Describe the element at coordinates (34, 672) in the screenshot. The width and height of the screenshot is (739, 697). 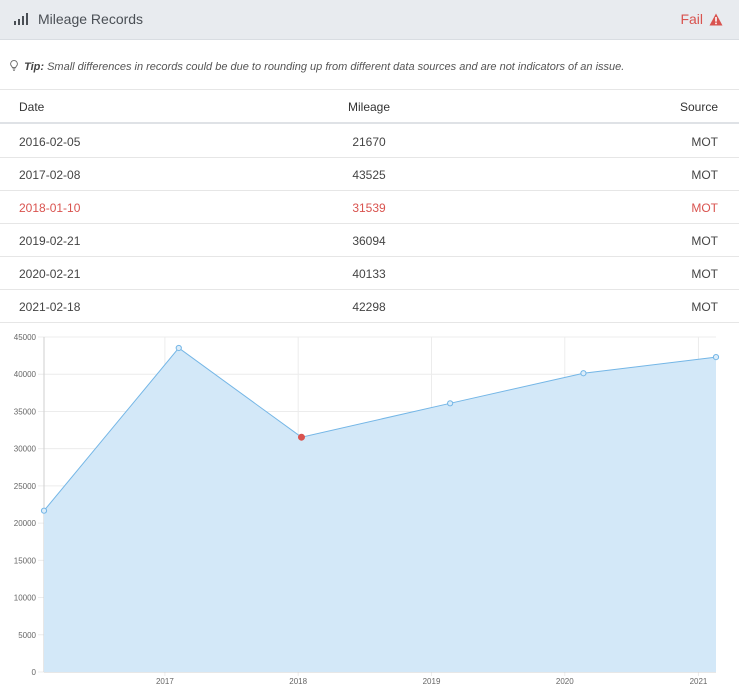
I see `y-tick-label: 0` at that location.